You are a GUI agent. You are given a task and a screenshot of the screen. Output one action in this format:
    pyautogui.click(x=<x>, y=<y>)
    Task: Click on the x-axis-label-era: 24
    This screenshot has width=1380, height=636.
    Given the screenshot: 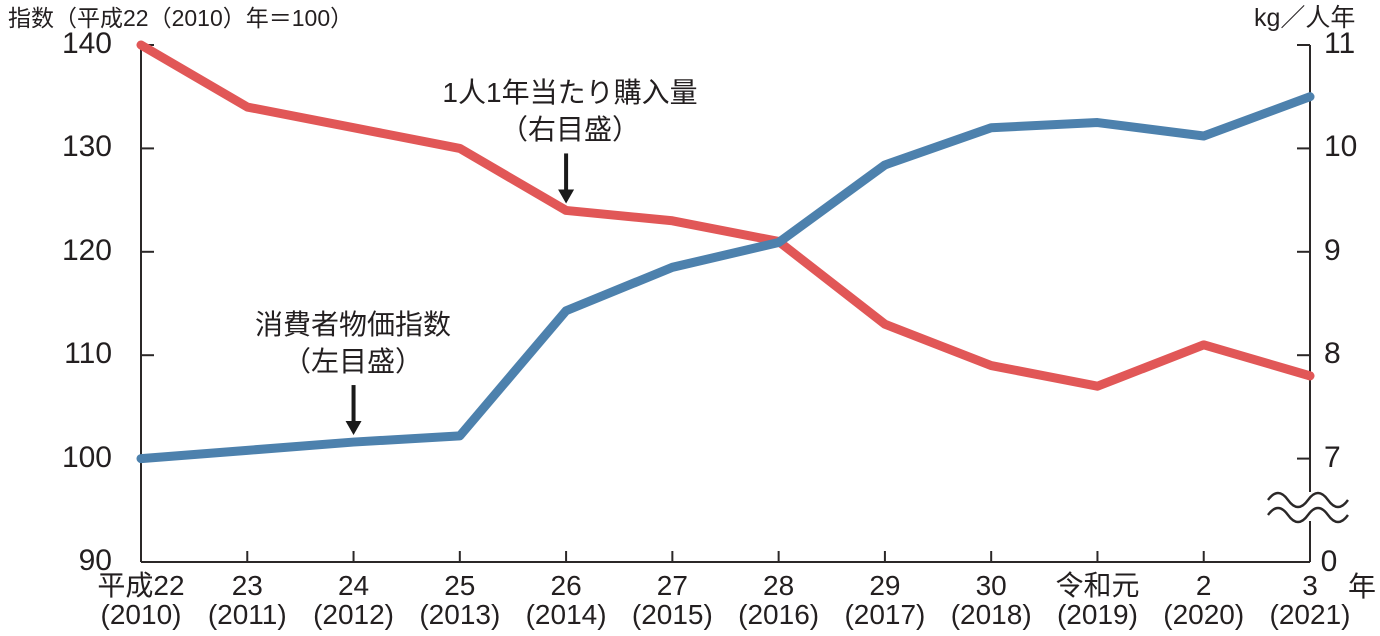 What is the action you would take?
    pyautogui.click(x=353, y=585)
    